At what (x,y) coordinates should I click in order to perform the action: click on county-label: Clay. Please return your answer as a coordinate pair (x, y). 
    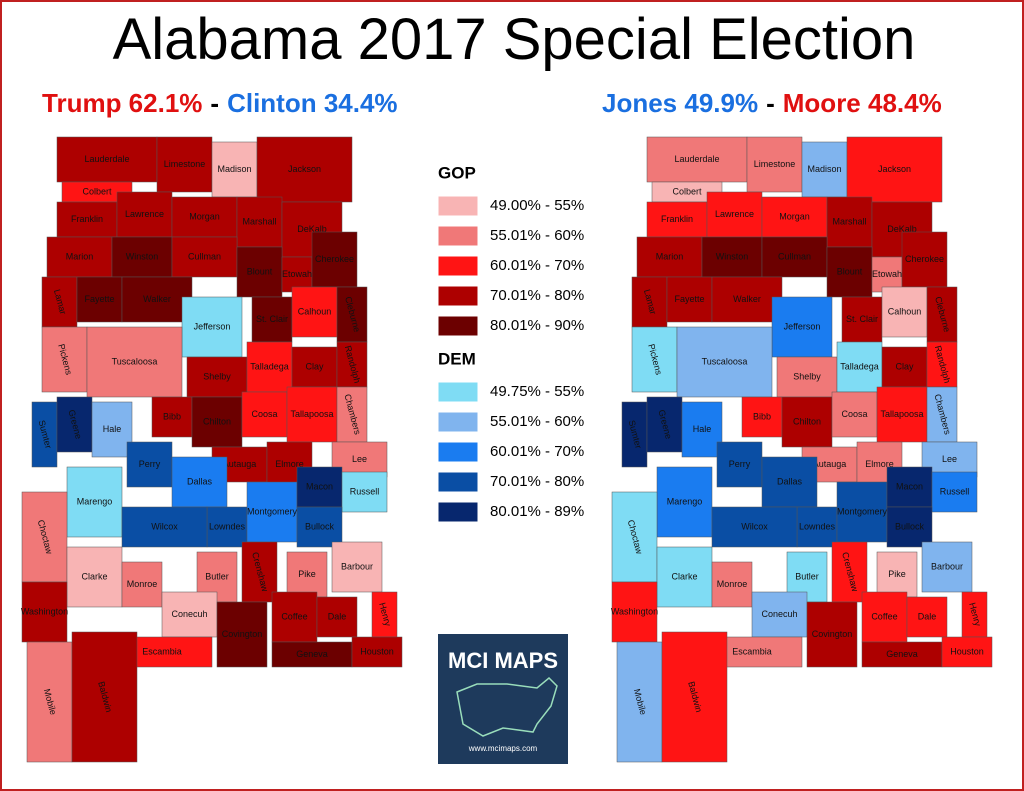
    Looking at the image, I should click on (314, 366).